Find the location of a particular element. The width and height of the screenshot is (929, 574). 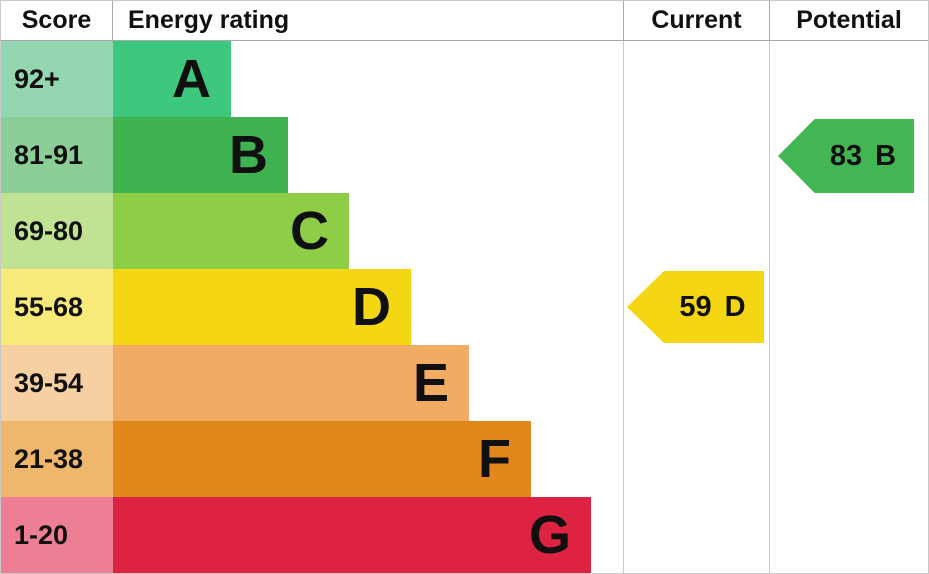

current-score-value: 59 is located at coordinates (695, 306).